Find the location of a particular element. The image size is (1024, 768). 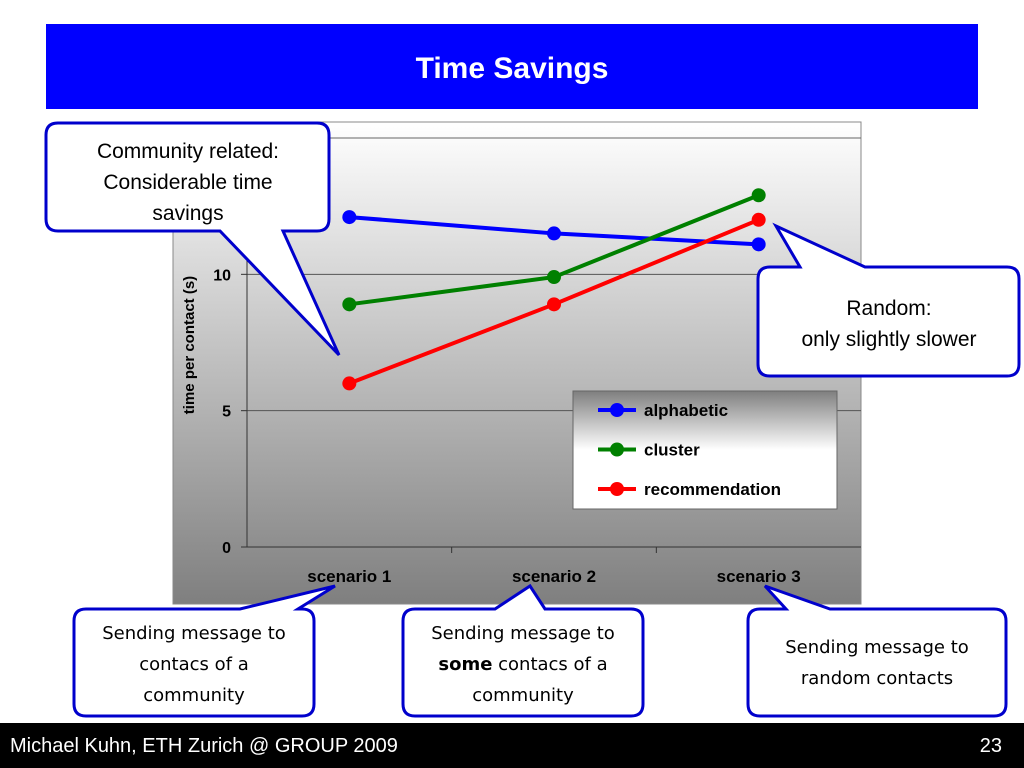

callout-scenario2-bold: some is located at coordinates (465, 664).